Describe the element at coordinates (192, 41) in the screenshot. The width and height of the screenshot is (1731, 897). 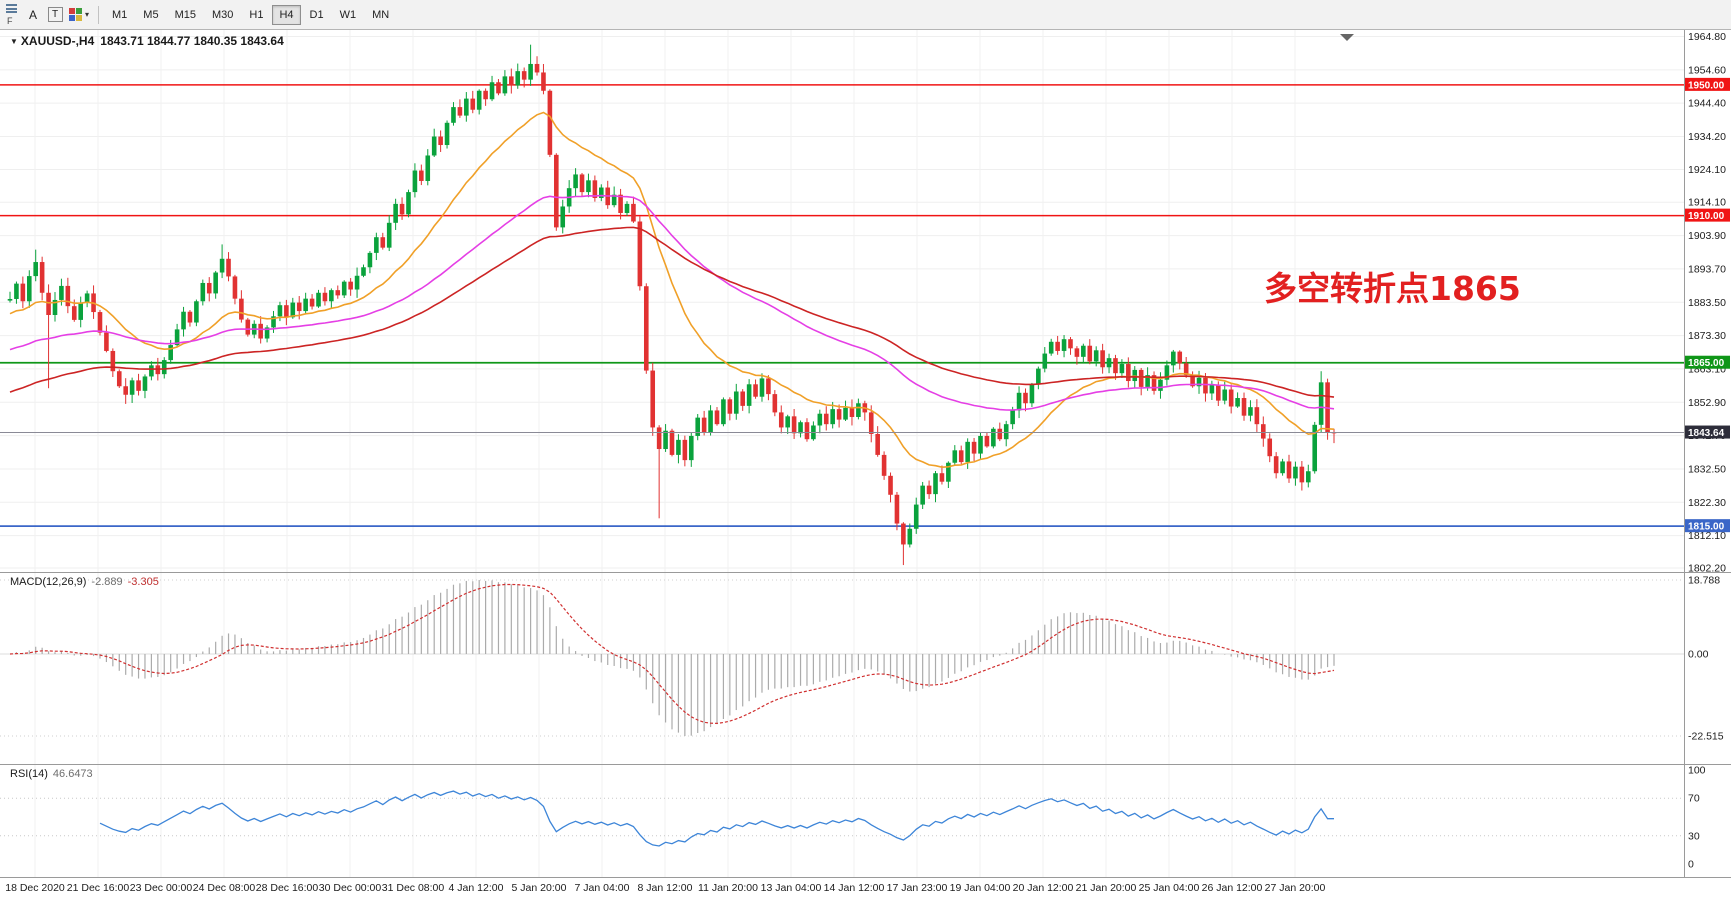
I see `ohlc-values: 1843.71 1844.77 1840.35 1843.64` at that location.